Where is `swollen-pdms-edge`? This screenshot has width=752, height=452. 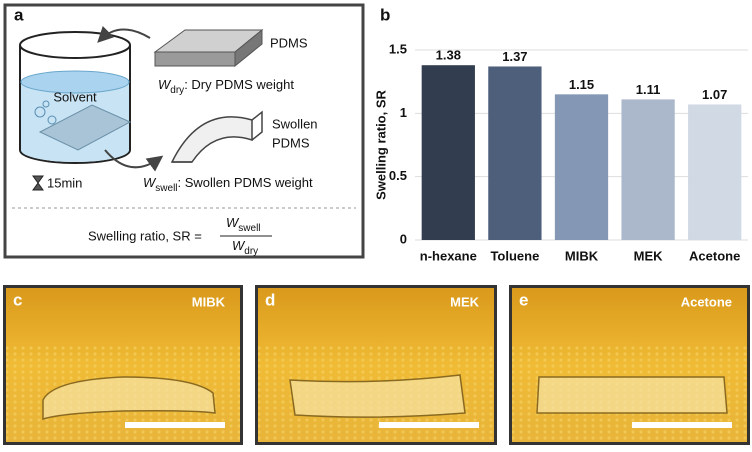 swollen-pdms-edge is located at coordinates (217, 136).